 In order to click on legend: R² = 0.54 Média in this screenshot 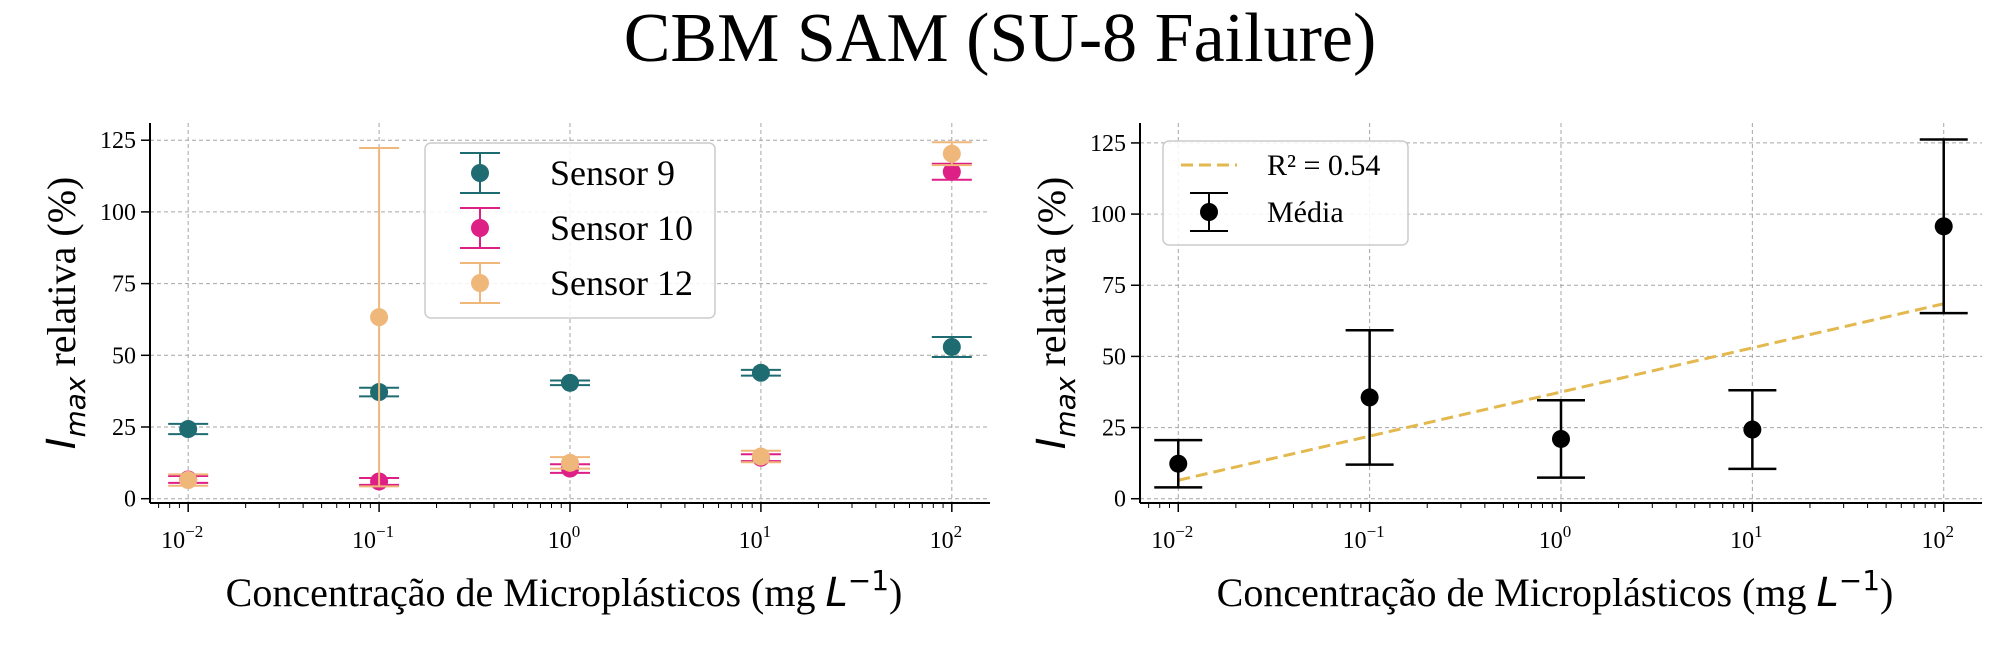, I will do `click(1285, 193)`.